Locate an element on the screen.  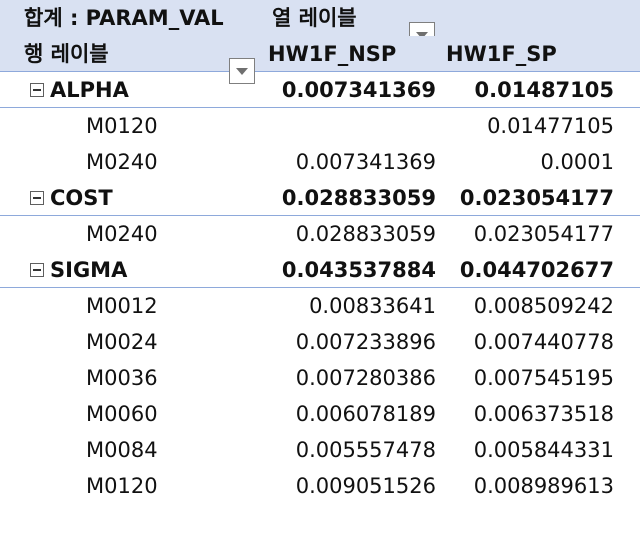
group-total-sp: 0.023054177 is located at coordinates (536, 198).